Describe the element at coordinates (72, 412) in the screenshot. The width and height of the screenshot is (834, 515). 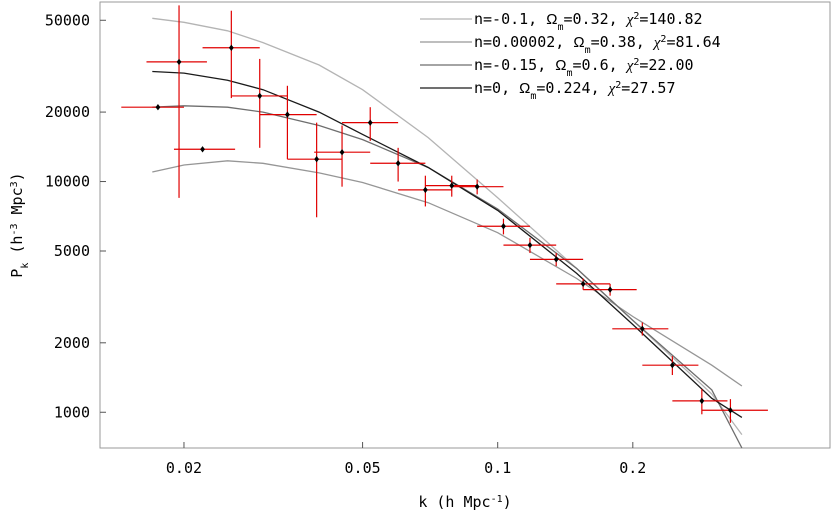
I see `y-tick-label-1: 1000` at that location.